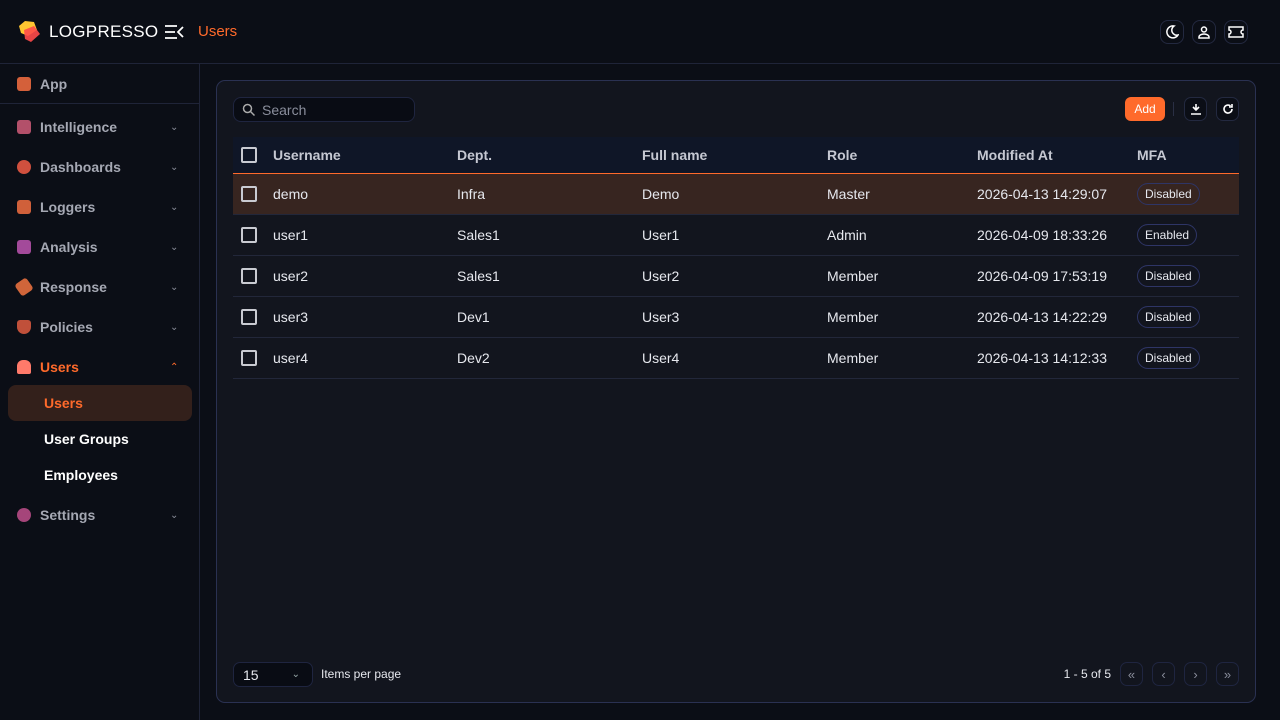 Image resolution: width=1280 pixels, height=720 pixels. I want to click on label: Policies, so click(66, 327).